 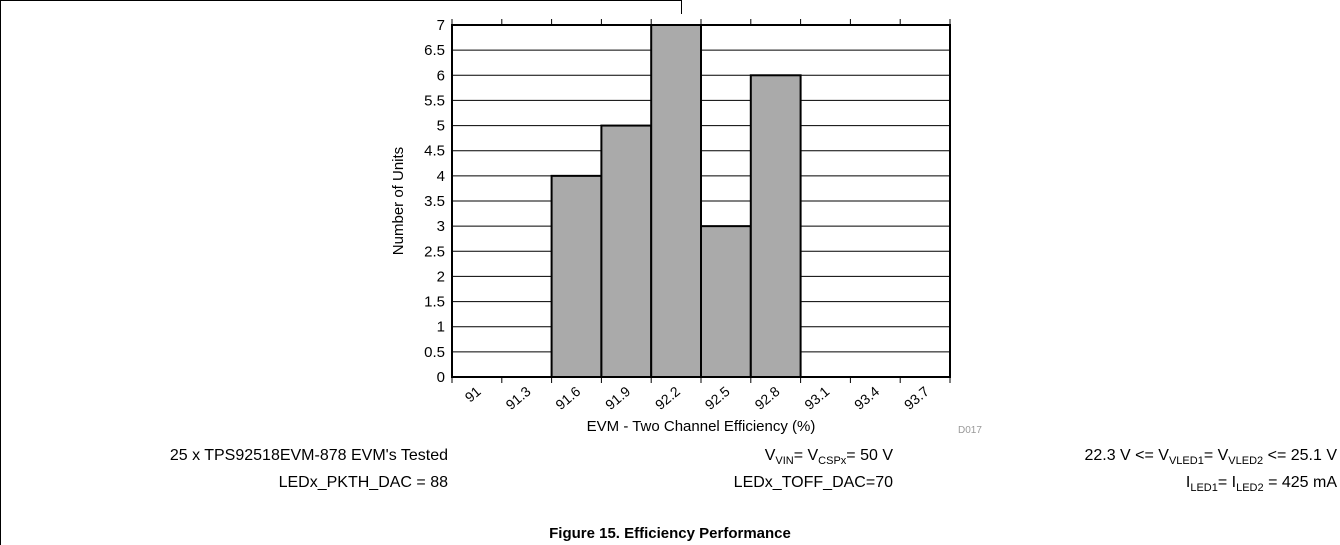 I want to click on y-tick-label: 3.5, so click(x=434, y=201).